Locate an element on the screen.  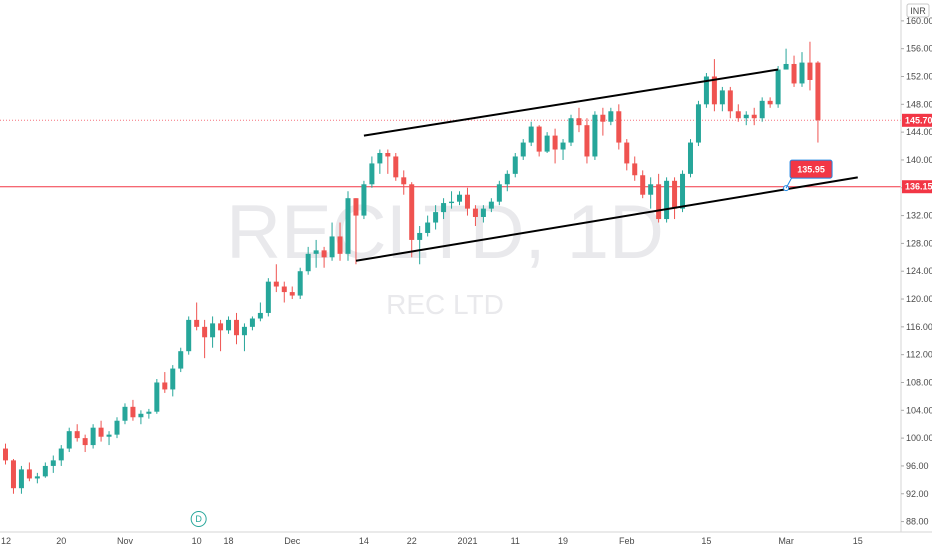
dividend-marker is located at coordinates (198, 519).